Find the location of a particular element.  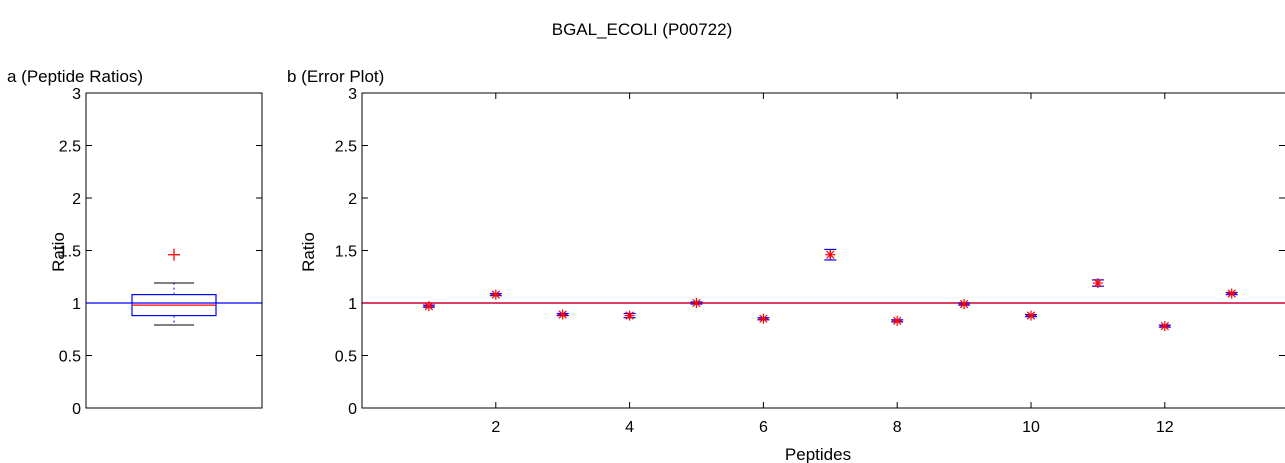

panel-b-ytick-label: 1.5 is located at coordinates (346, 252).